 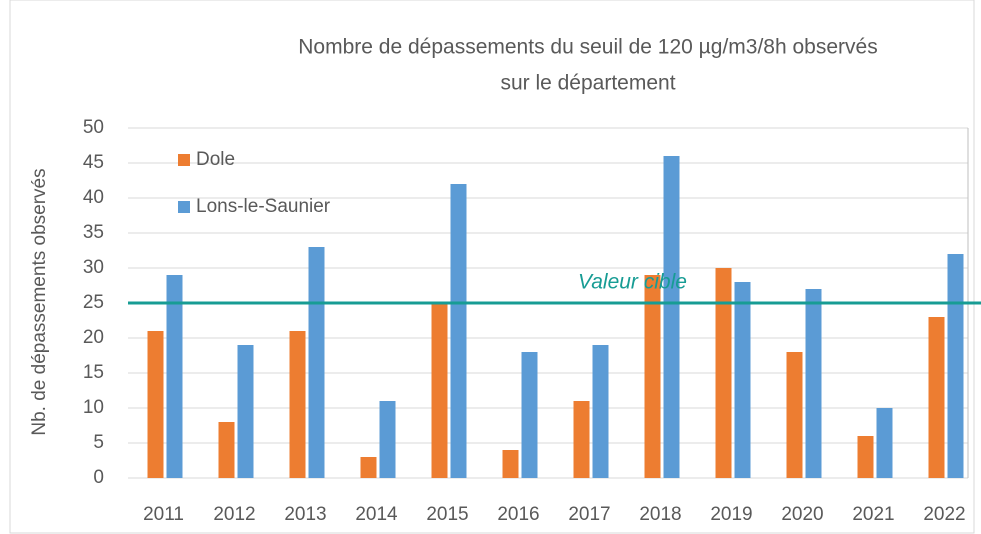 What do you see at coordinates (93, 197) in the screenshot?
I see `y-tick-label: 40` at bounding box center [93, 197].